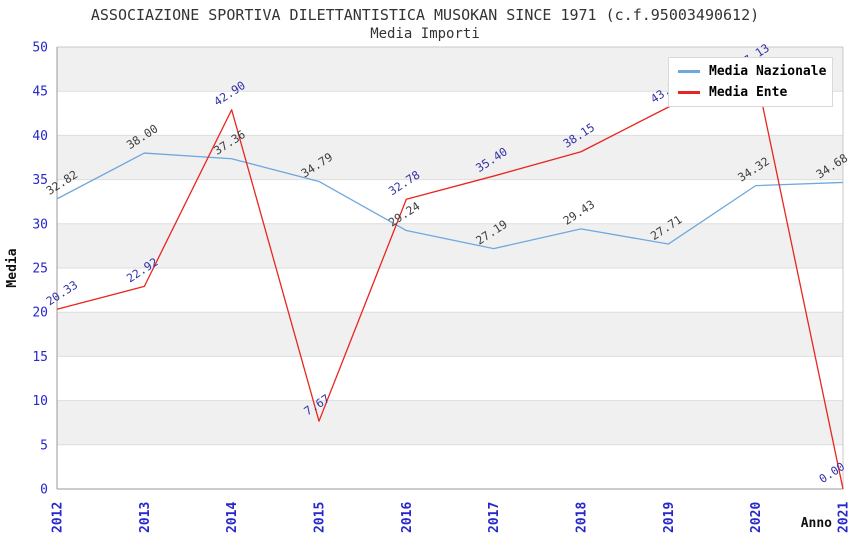  What do you see at coordinates (582, 517) in the screenshot?
I see `x-tick-label: 2018` at bounding box center [582, 517].